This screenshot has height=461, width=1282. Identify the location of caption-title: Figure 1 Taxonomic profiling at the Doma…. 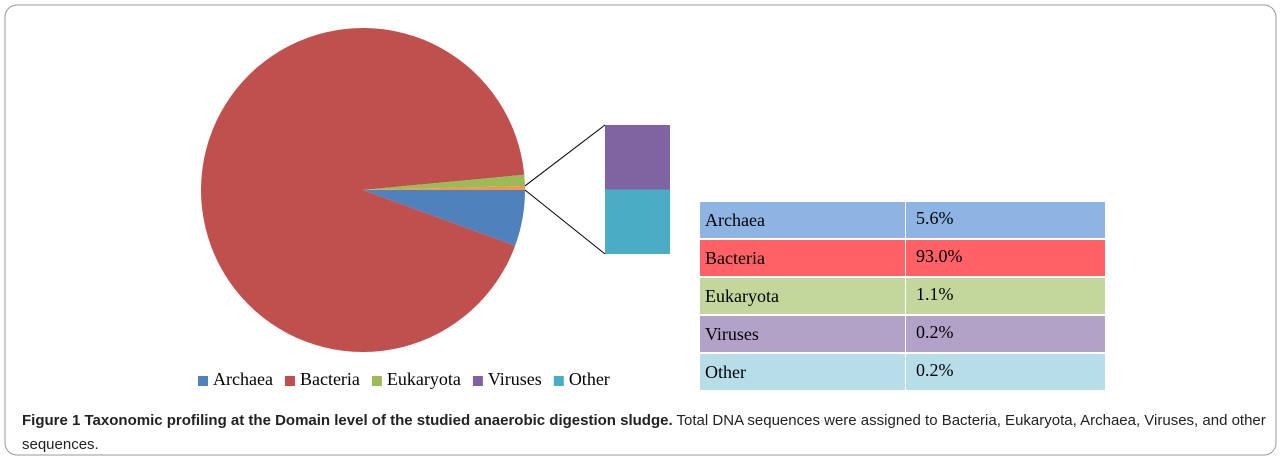
(347, 420).